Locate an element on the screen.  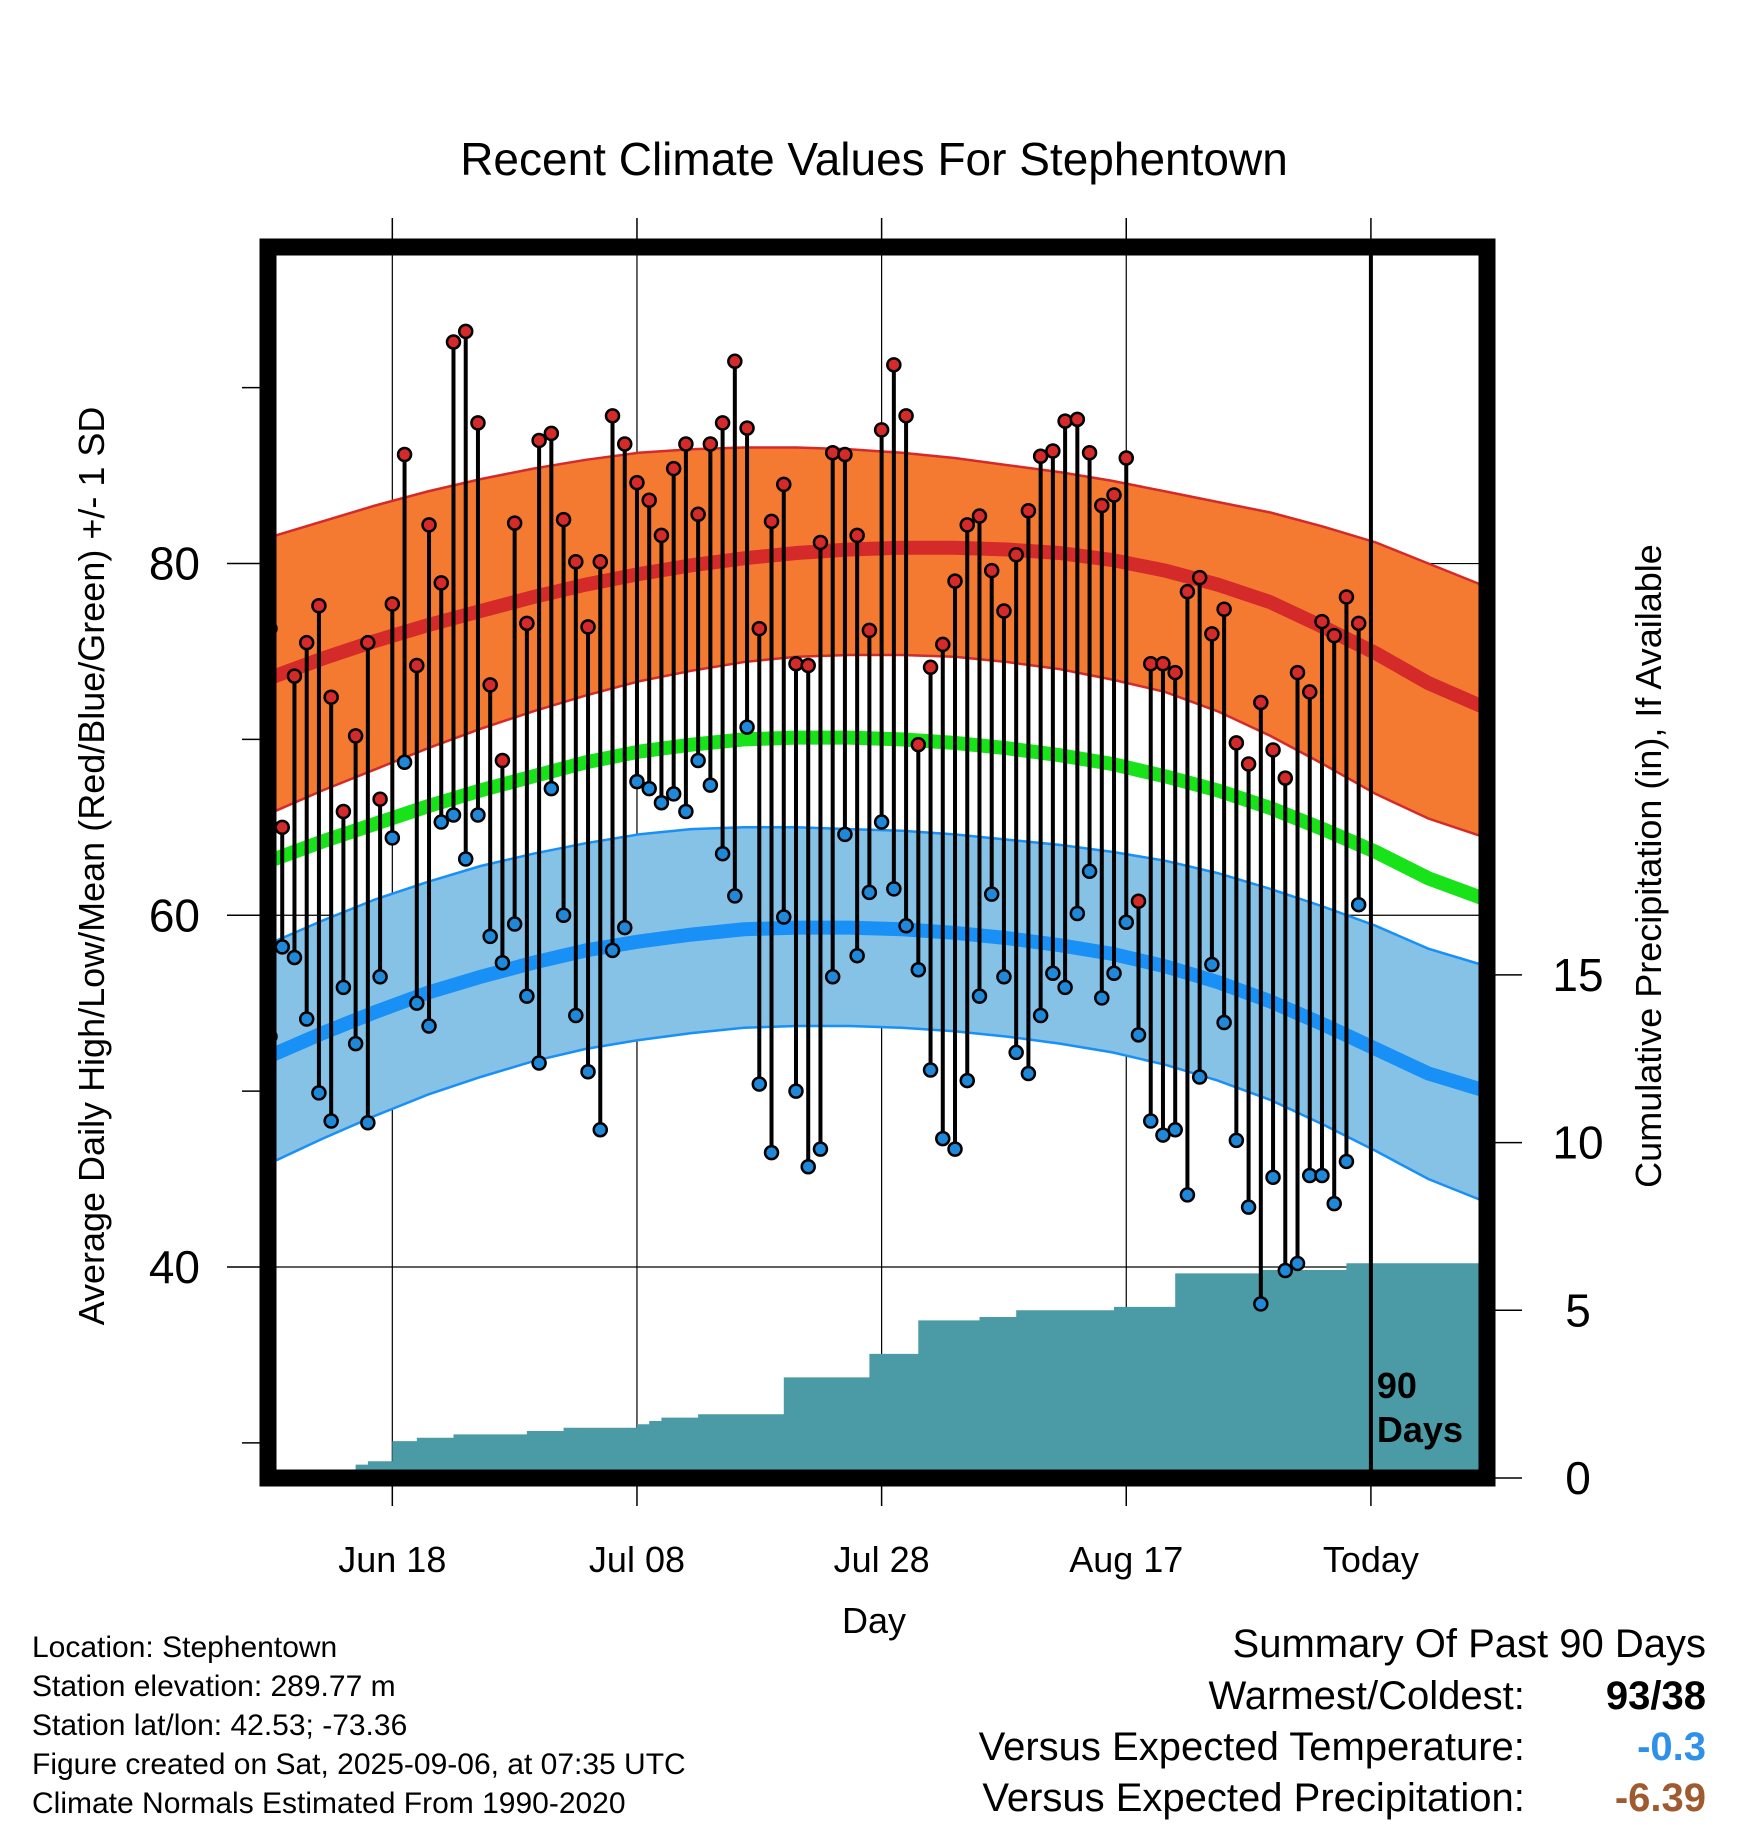
normal-high-band is located at coordinates (875, 642).